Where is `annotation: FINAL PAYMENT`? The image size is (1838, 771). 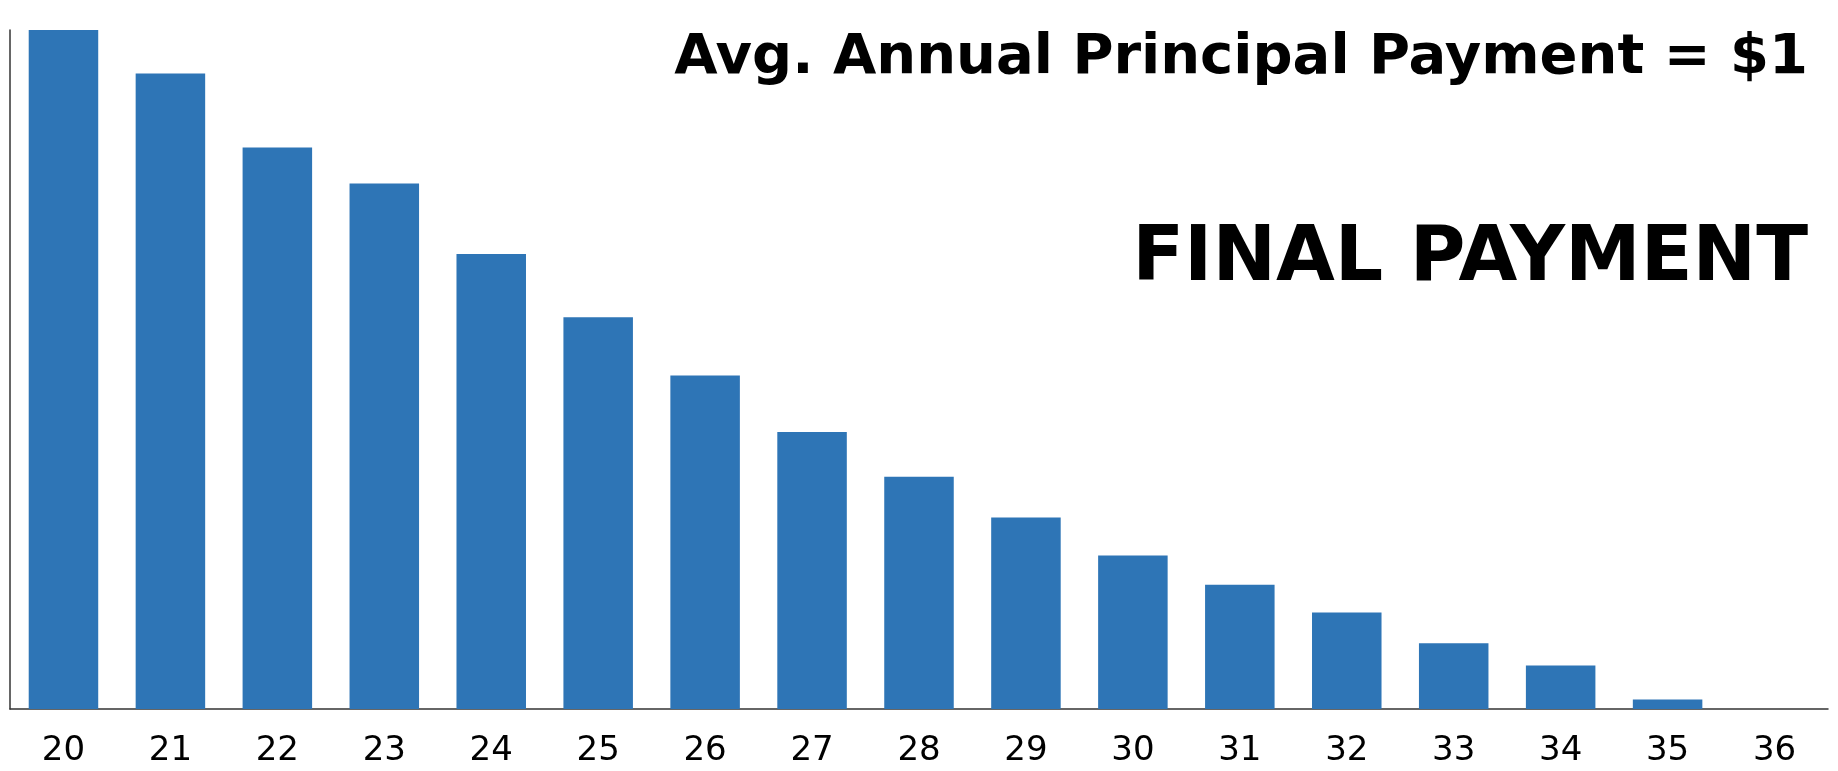 annotation: FINAL PAYMENT is located at coordinates (1470, 253).